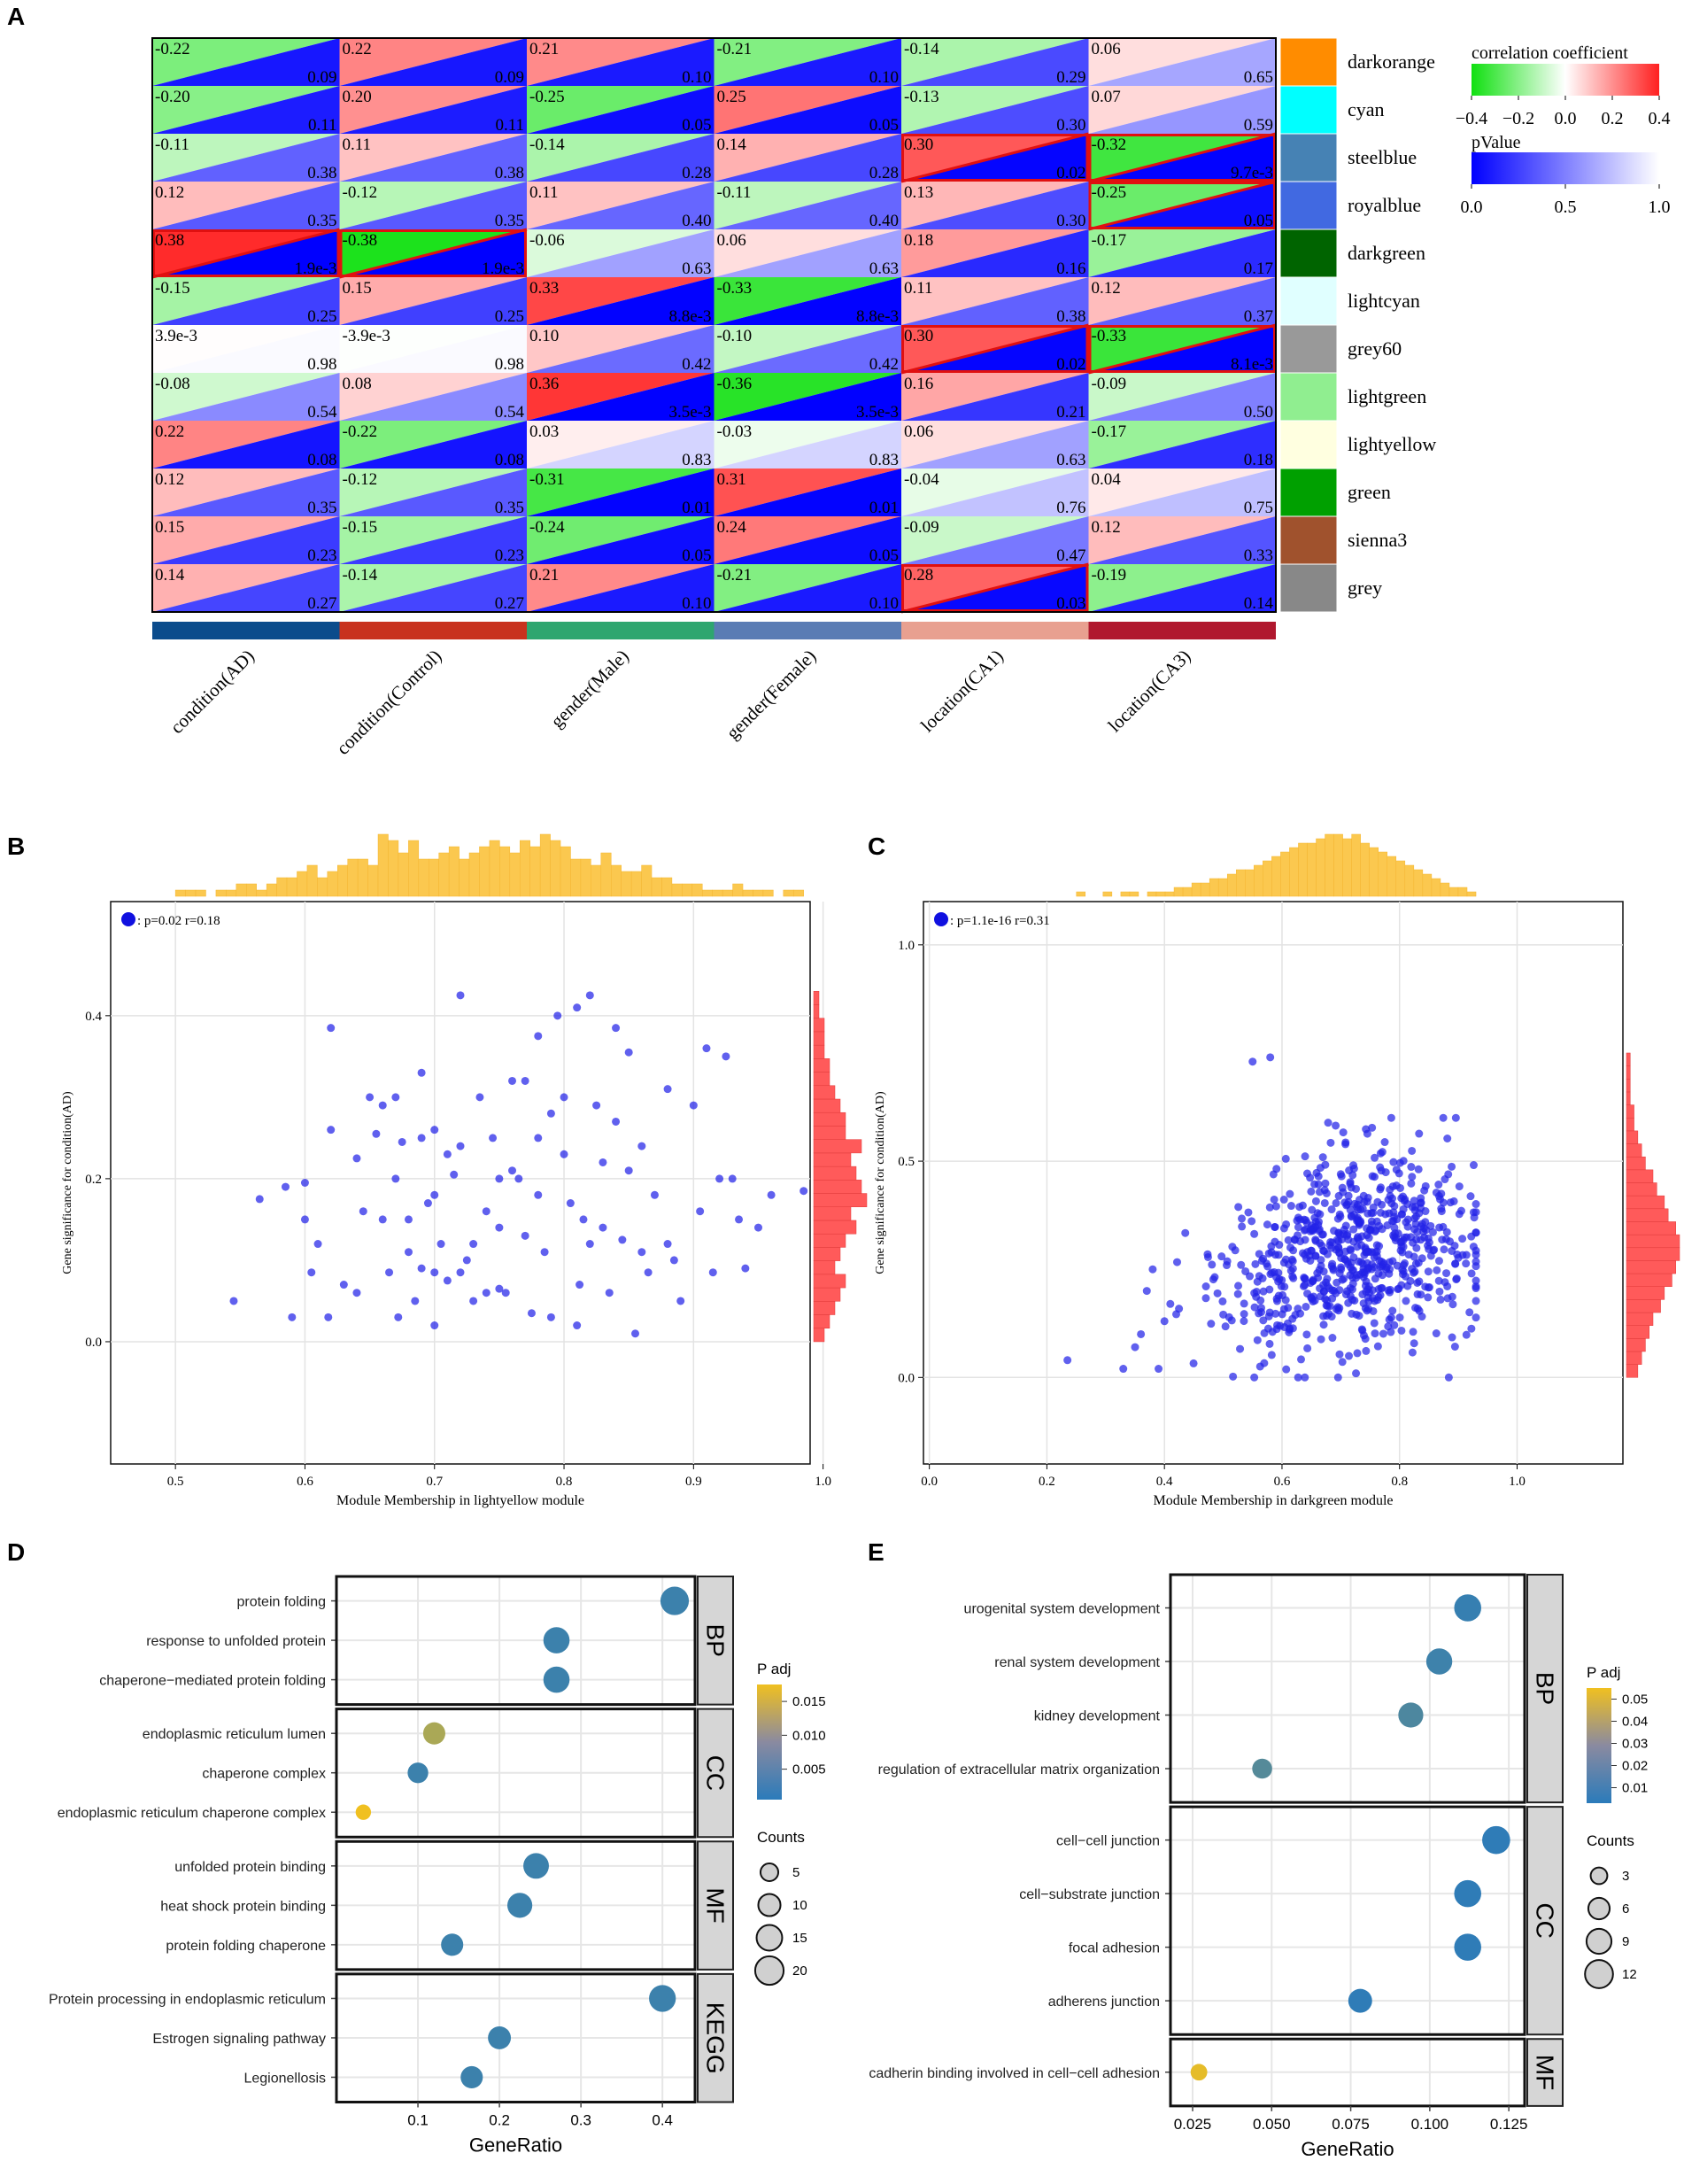  I want to click on counts-legend-dot, so click(770, 1938).